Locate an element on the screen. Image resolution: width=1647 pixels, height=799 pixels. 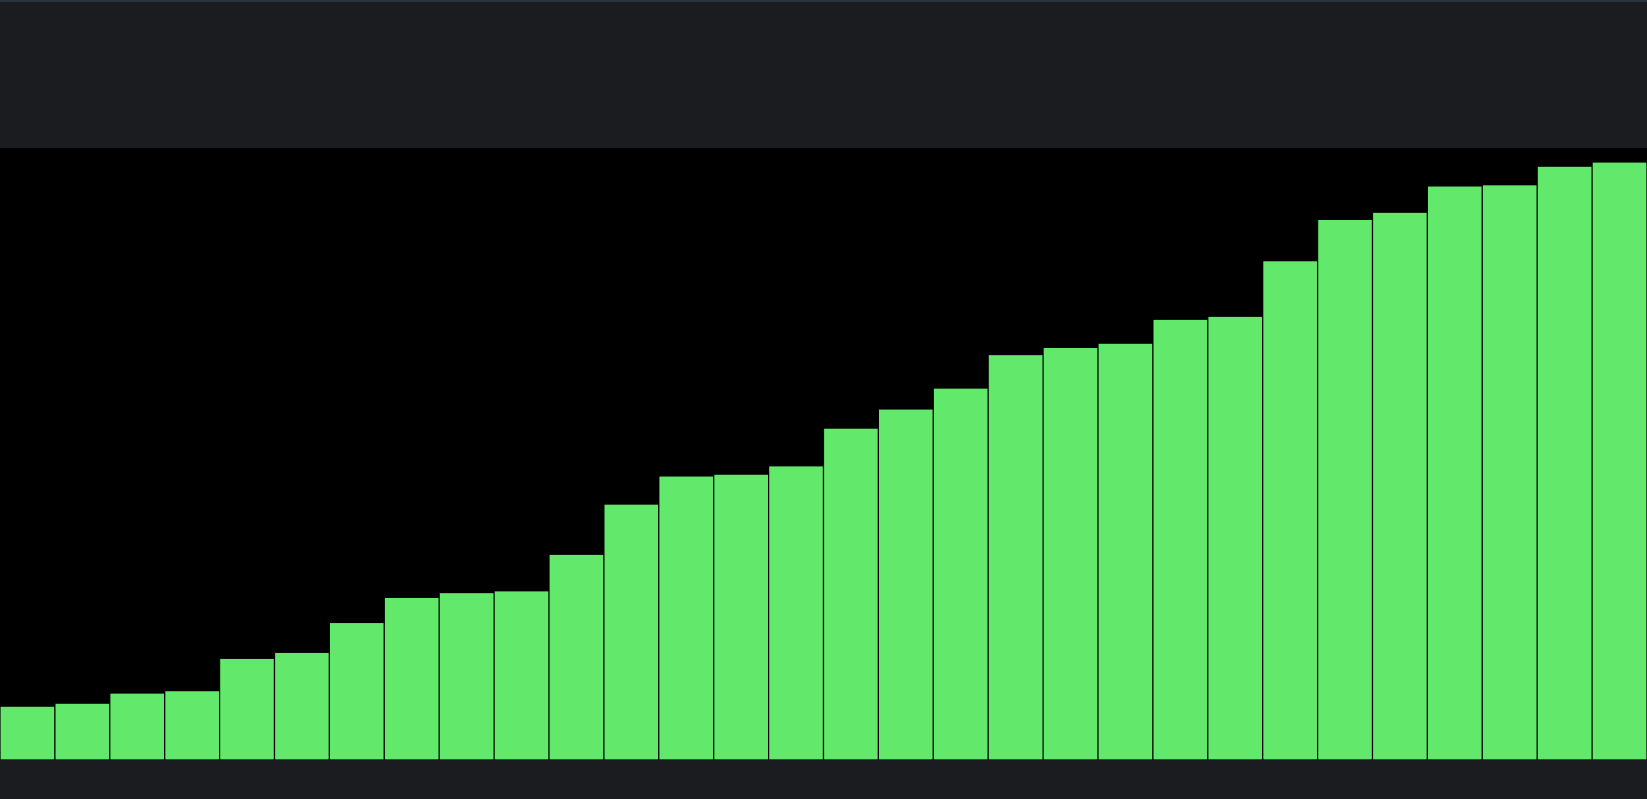
footer-band is located at coordinates (823, 779).